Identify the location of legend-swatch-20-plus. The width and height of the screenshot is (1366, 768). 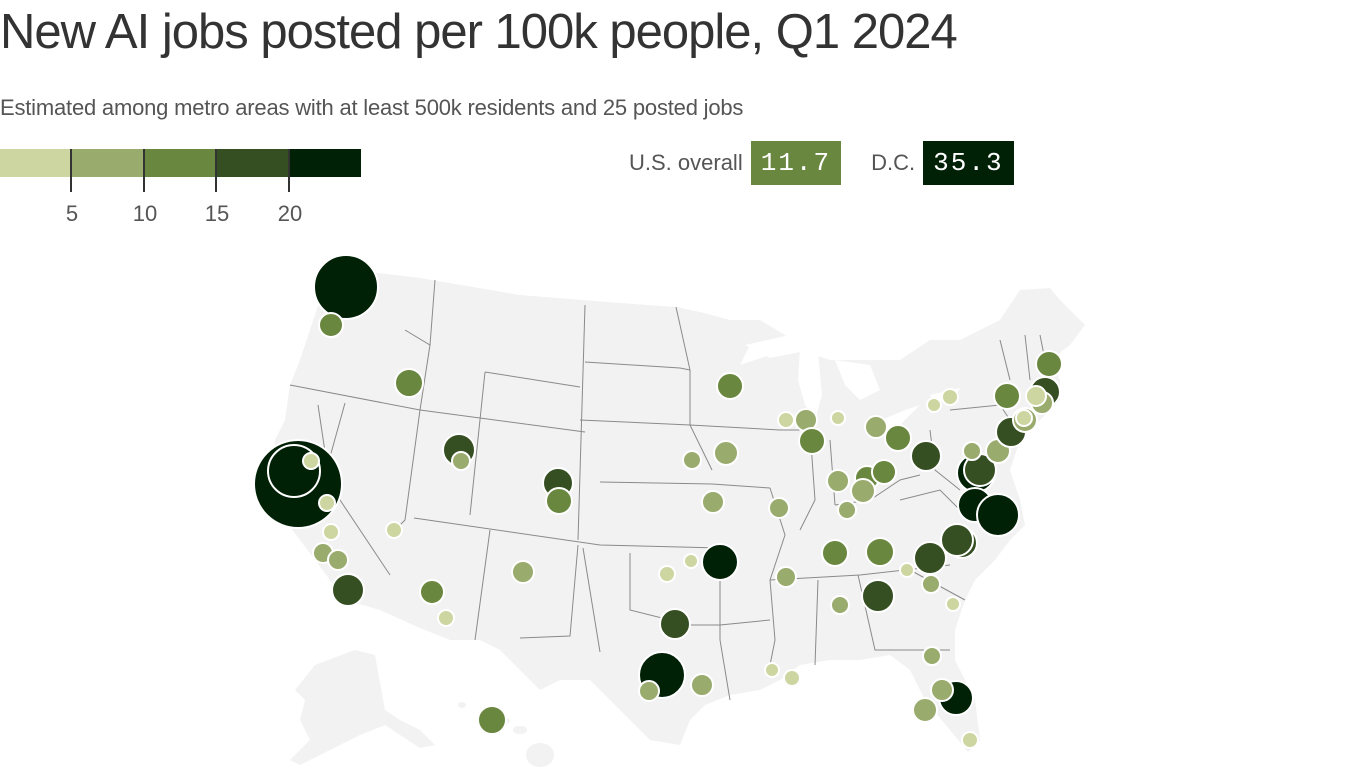
(325, 163).